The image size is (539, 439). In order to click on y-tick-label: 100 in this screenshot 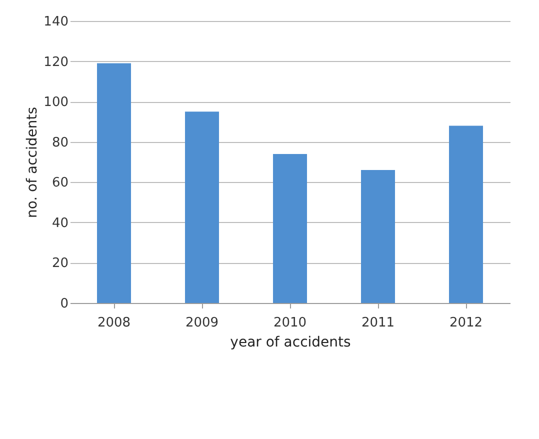, I will do `click(56, 102)`.